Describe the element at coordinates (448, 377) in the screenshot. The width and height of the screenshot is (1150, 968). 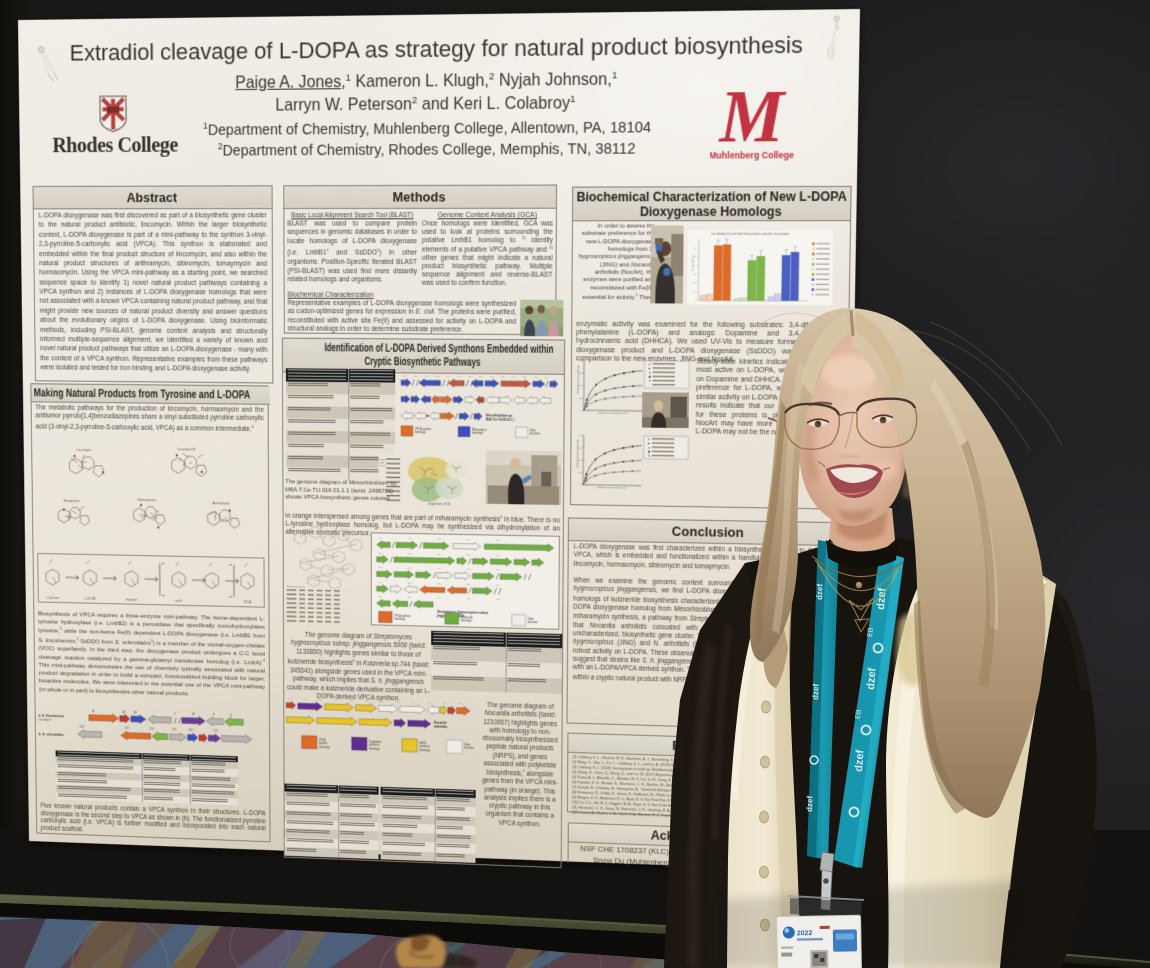
I see `svg-text: 620` at that location.